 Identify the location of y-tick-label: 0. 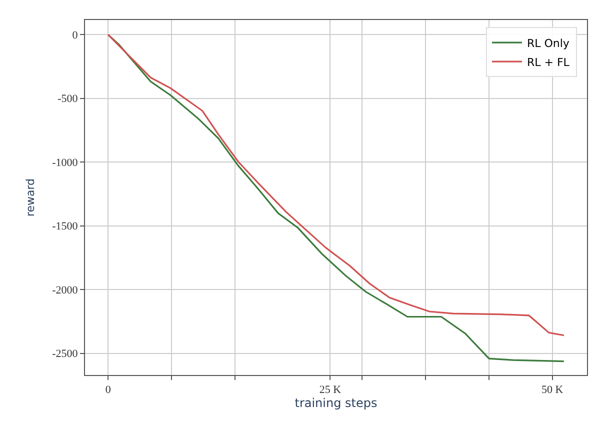
(75, 36).